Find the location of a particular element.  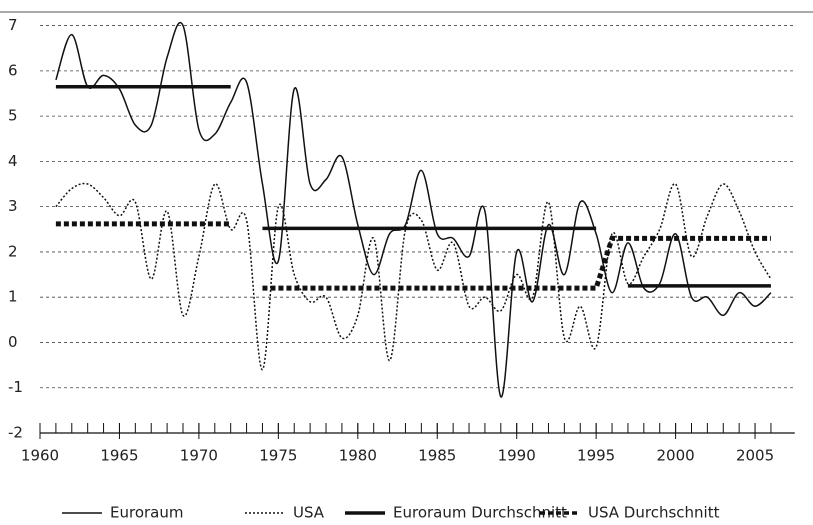

y-tick-label: 2 is located at coordinates (13, 251).